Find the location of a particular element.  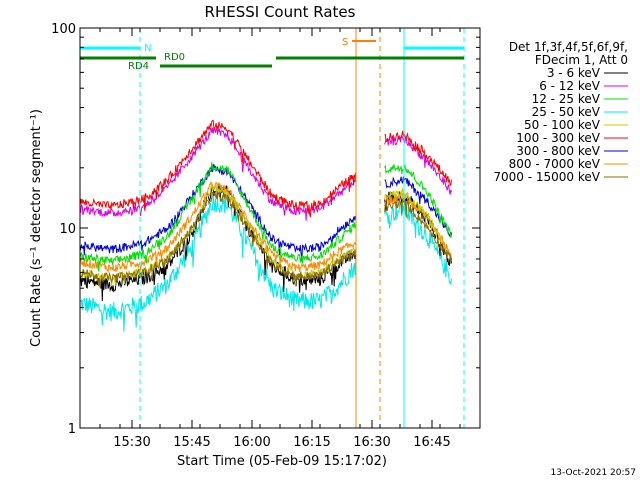

y-tick-label: 10 is located at coordinates (67, 229).